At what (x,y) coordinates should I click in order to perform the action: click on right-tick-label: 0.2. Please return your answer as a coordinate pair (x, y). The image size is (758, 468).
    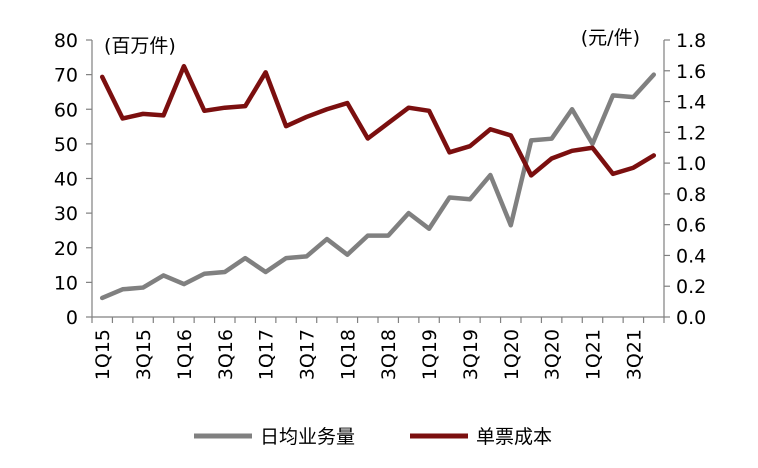
    Looking at the image, I should click on (691, 287).